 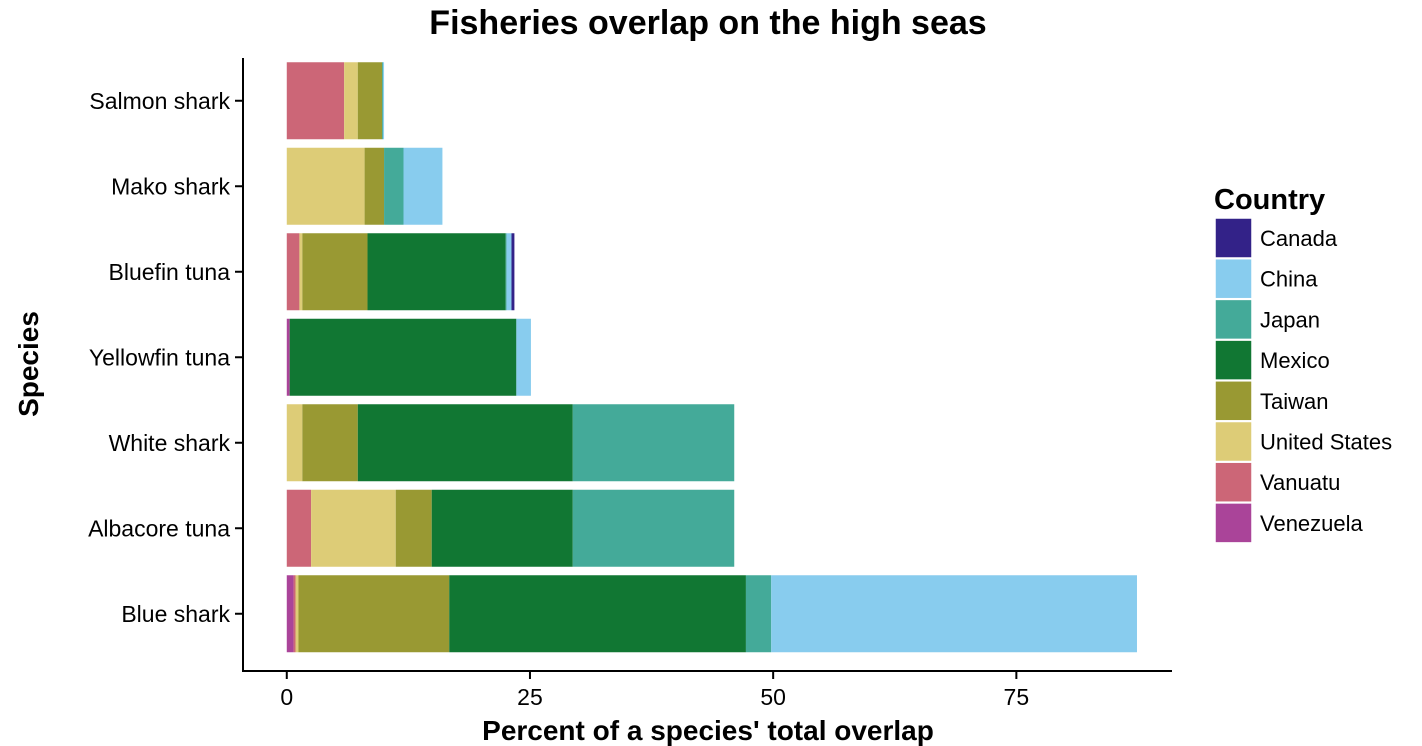 I want to click on y-tick-label: Salmon shark, so click(x=159, y=101).